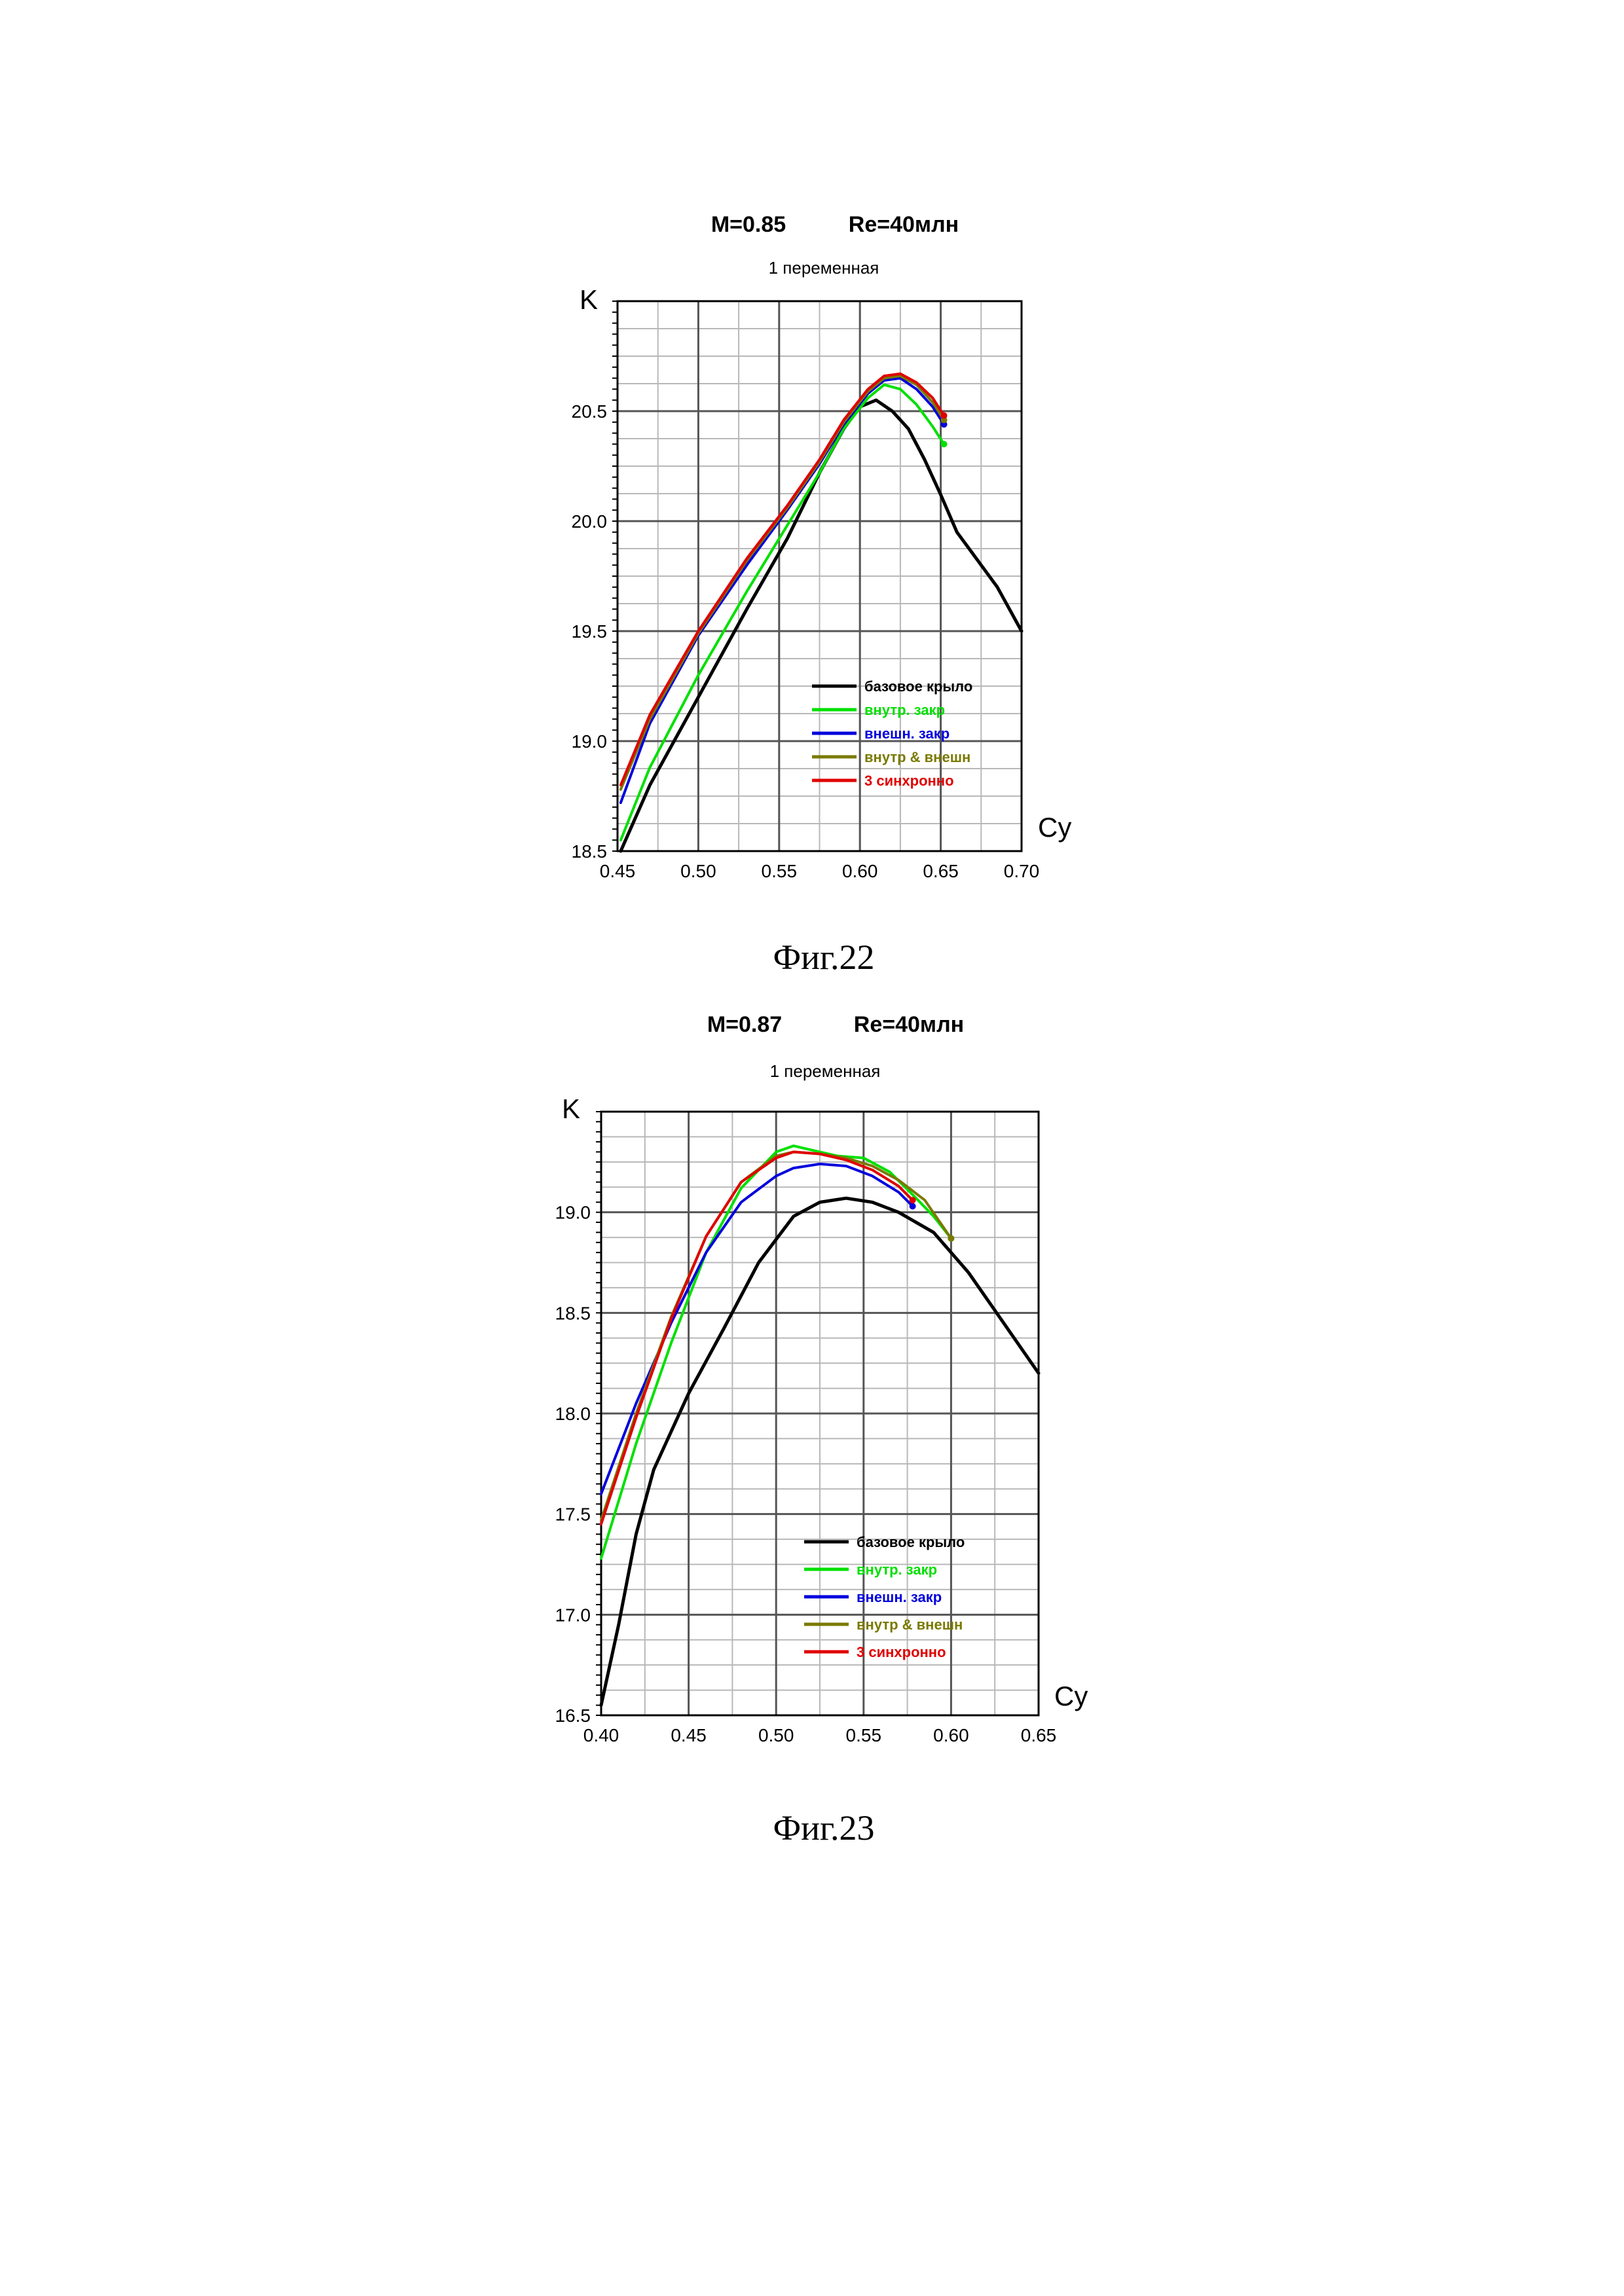  Describe the element at coordinates (573, 1464) in the screenshot. I see `y-tick-labels: 16.5 17.0 17.5 18.0 18.5 19.0` at that location.